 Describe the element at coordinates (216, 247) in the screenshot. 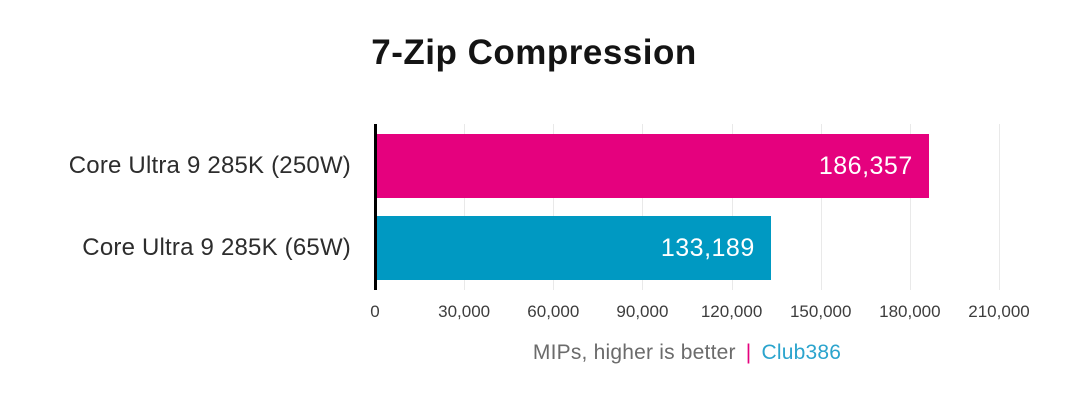

I see `category-label: Core Ultra 9 285K (65W)` at that location.